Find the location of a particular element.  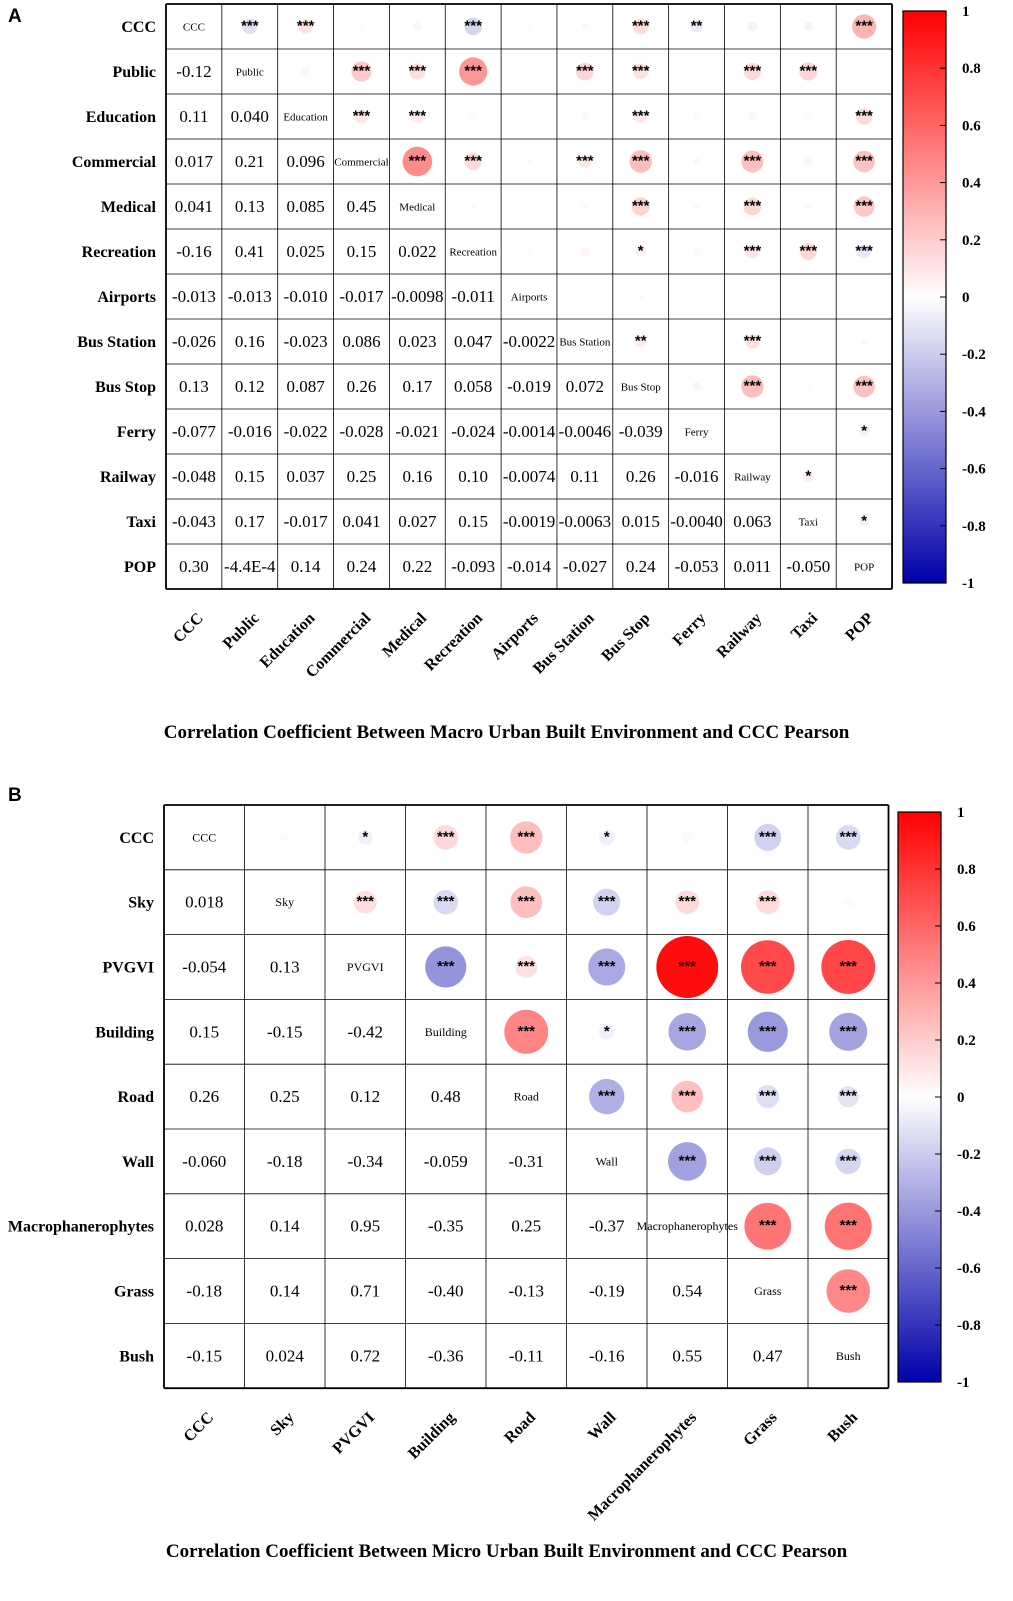

panel-b-row-label: Road is located at coordinates (136, 1097).